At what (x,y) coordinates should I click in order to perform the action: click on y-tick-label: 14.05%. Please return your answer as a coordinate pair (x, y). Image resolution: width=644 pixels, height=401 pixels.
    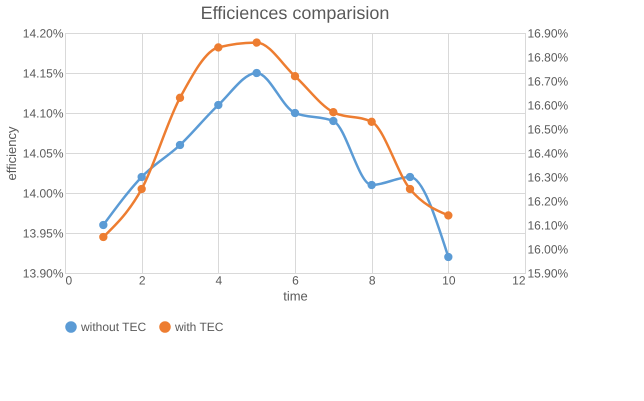
    Looking at the image, I should click on (43, 153).